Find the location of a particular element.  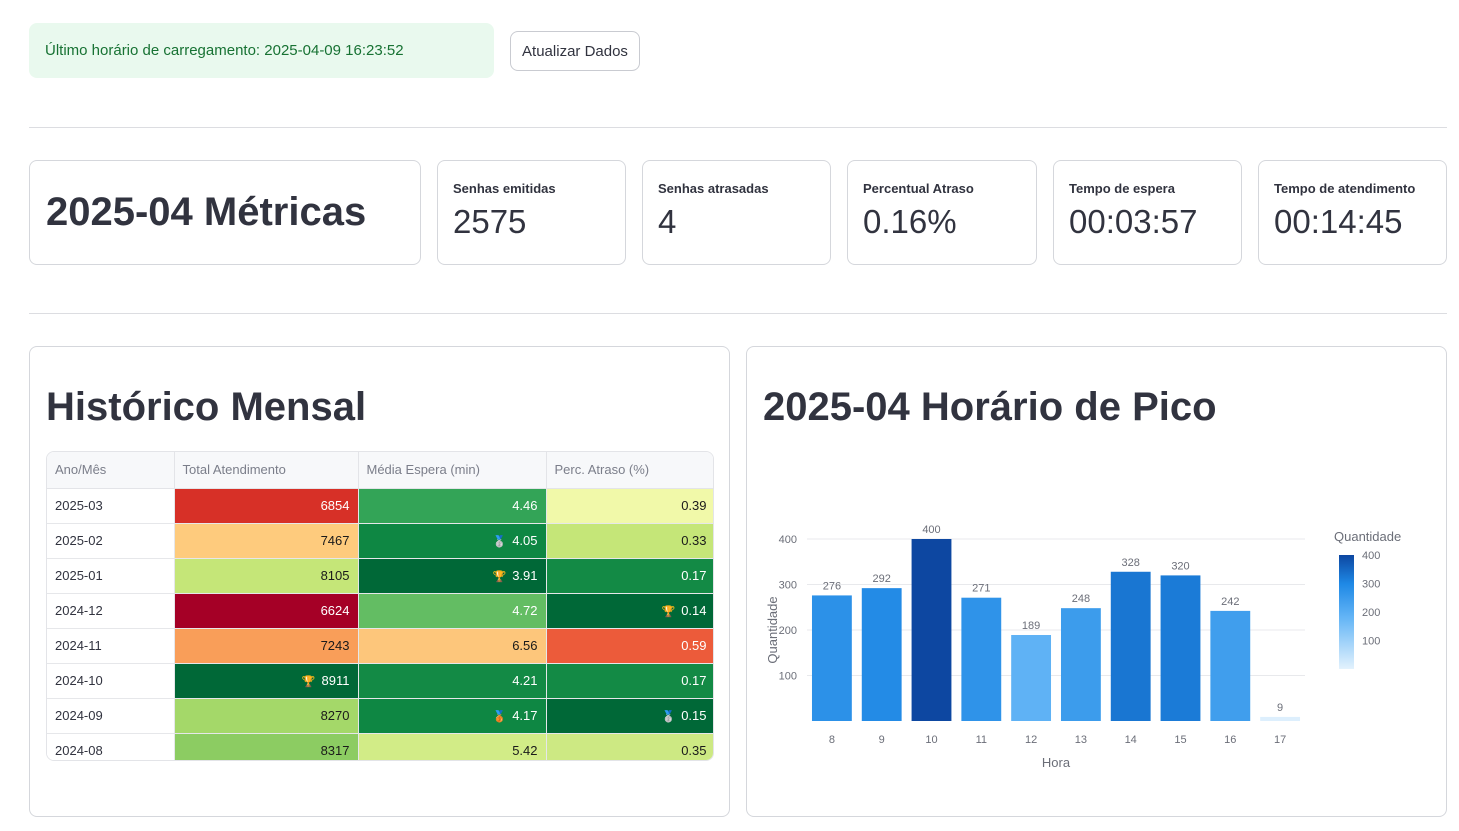

column-header-total-atendimento: Total Atendimento is located at coordinates (266, 470).